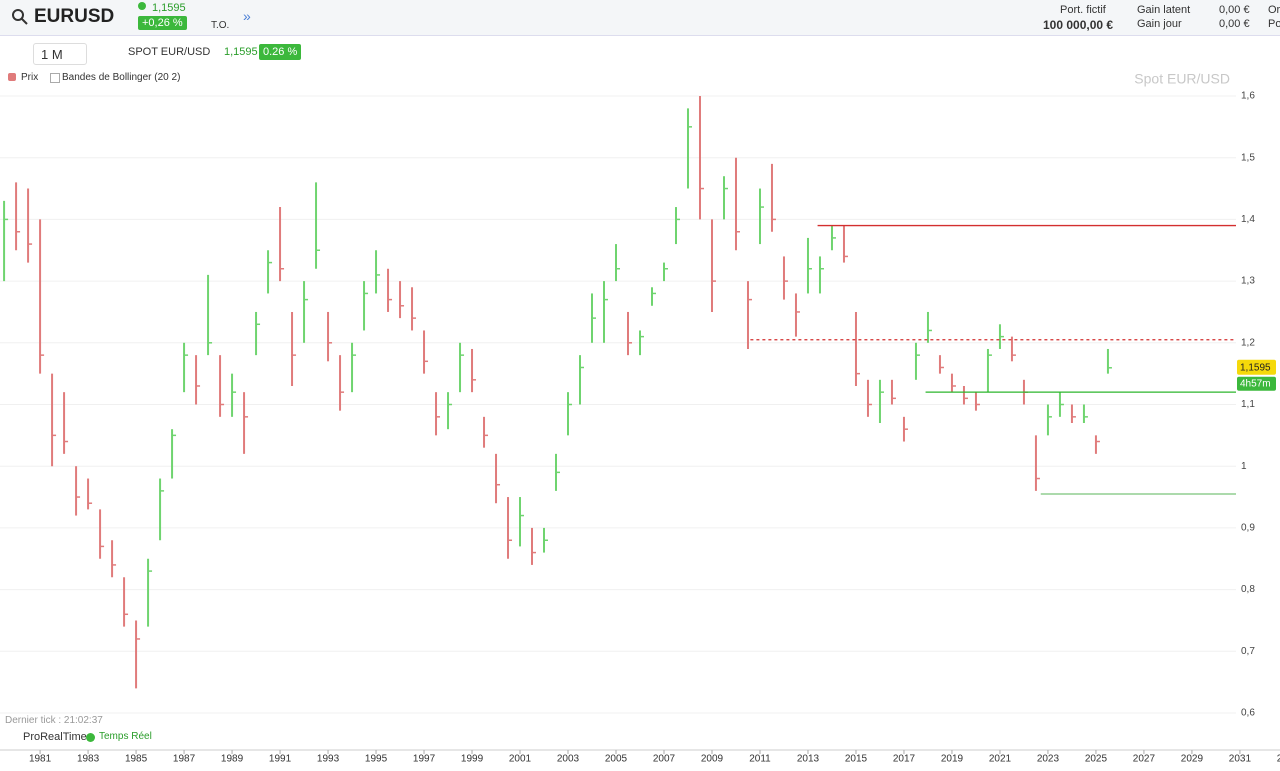 This screenshot has width=1280, height=771. I want to click on cut-label: Or, so click(1274, 10).